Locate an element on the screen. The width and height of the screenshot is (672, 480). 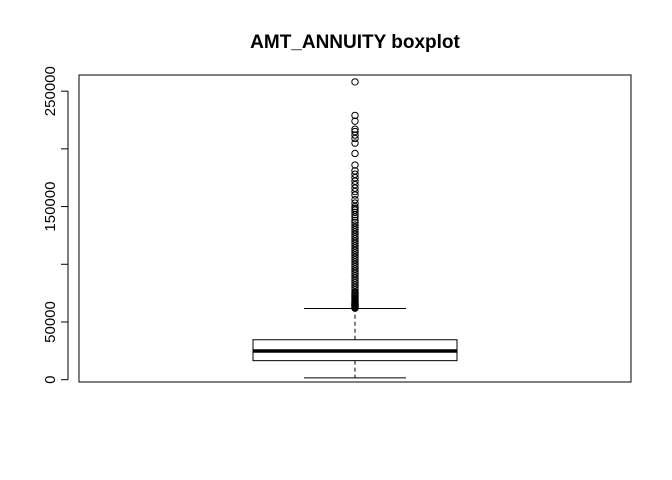
y-tick-label: 150000 is located at coordinates (50, 207).